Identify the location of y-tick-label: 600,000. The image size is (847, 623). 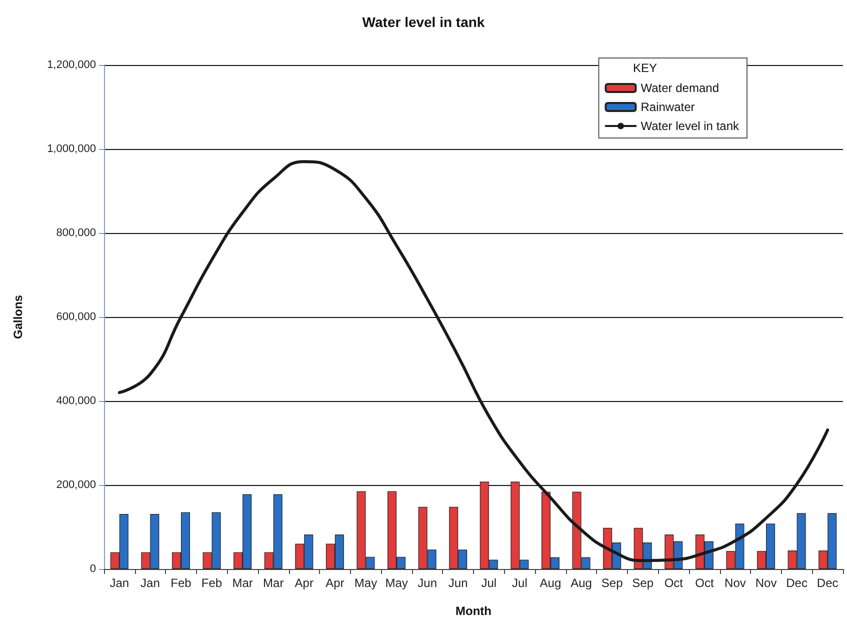
(76, 317).